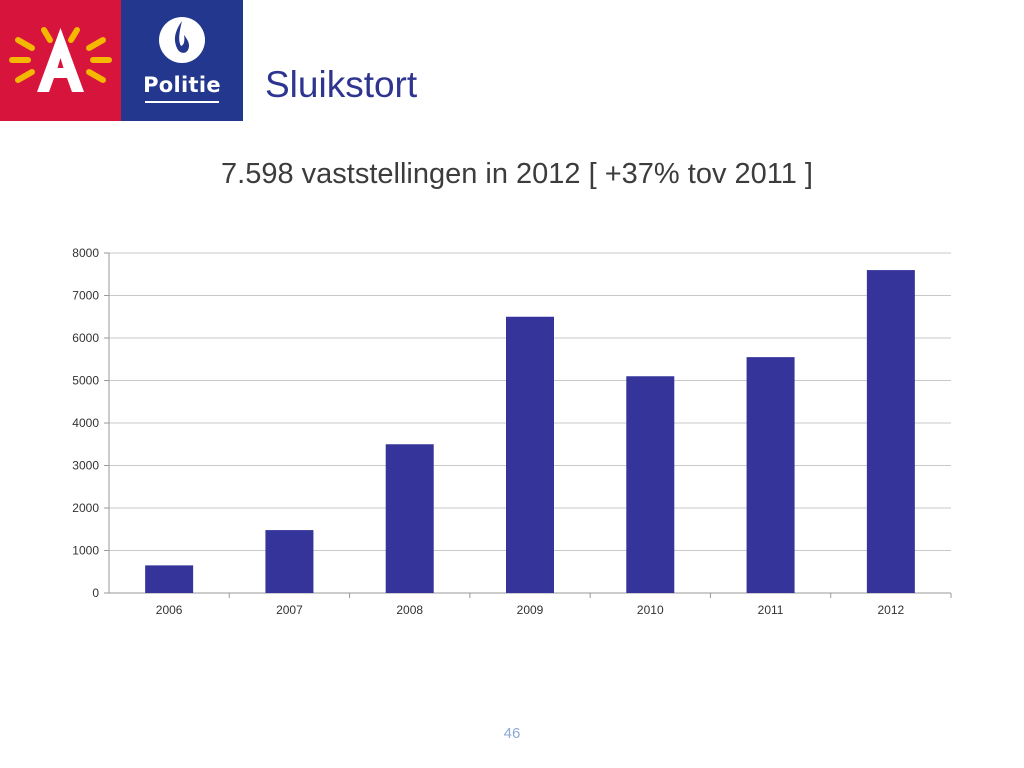 Image resolution: width=1024 pixels, height=768 pixels. Describe the element at coordinates (289, 610) in the screenshot. I see `x-tick-label: 2007` at that location.